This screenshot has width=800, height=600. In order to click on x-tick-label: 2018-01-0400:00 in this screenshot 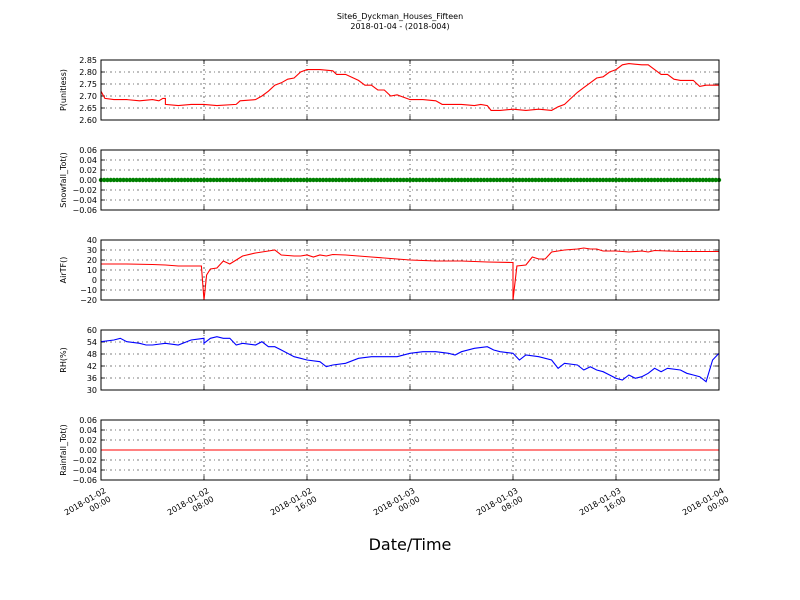, I will do `click(706, 505)`.